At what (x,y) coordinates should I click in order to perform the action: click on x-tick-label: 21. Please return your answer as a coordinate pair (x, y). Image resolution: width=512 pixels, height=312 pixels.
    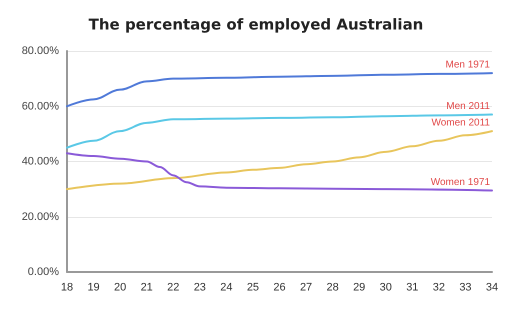
    Looking at the image, I should click on (146, 288).